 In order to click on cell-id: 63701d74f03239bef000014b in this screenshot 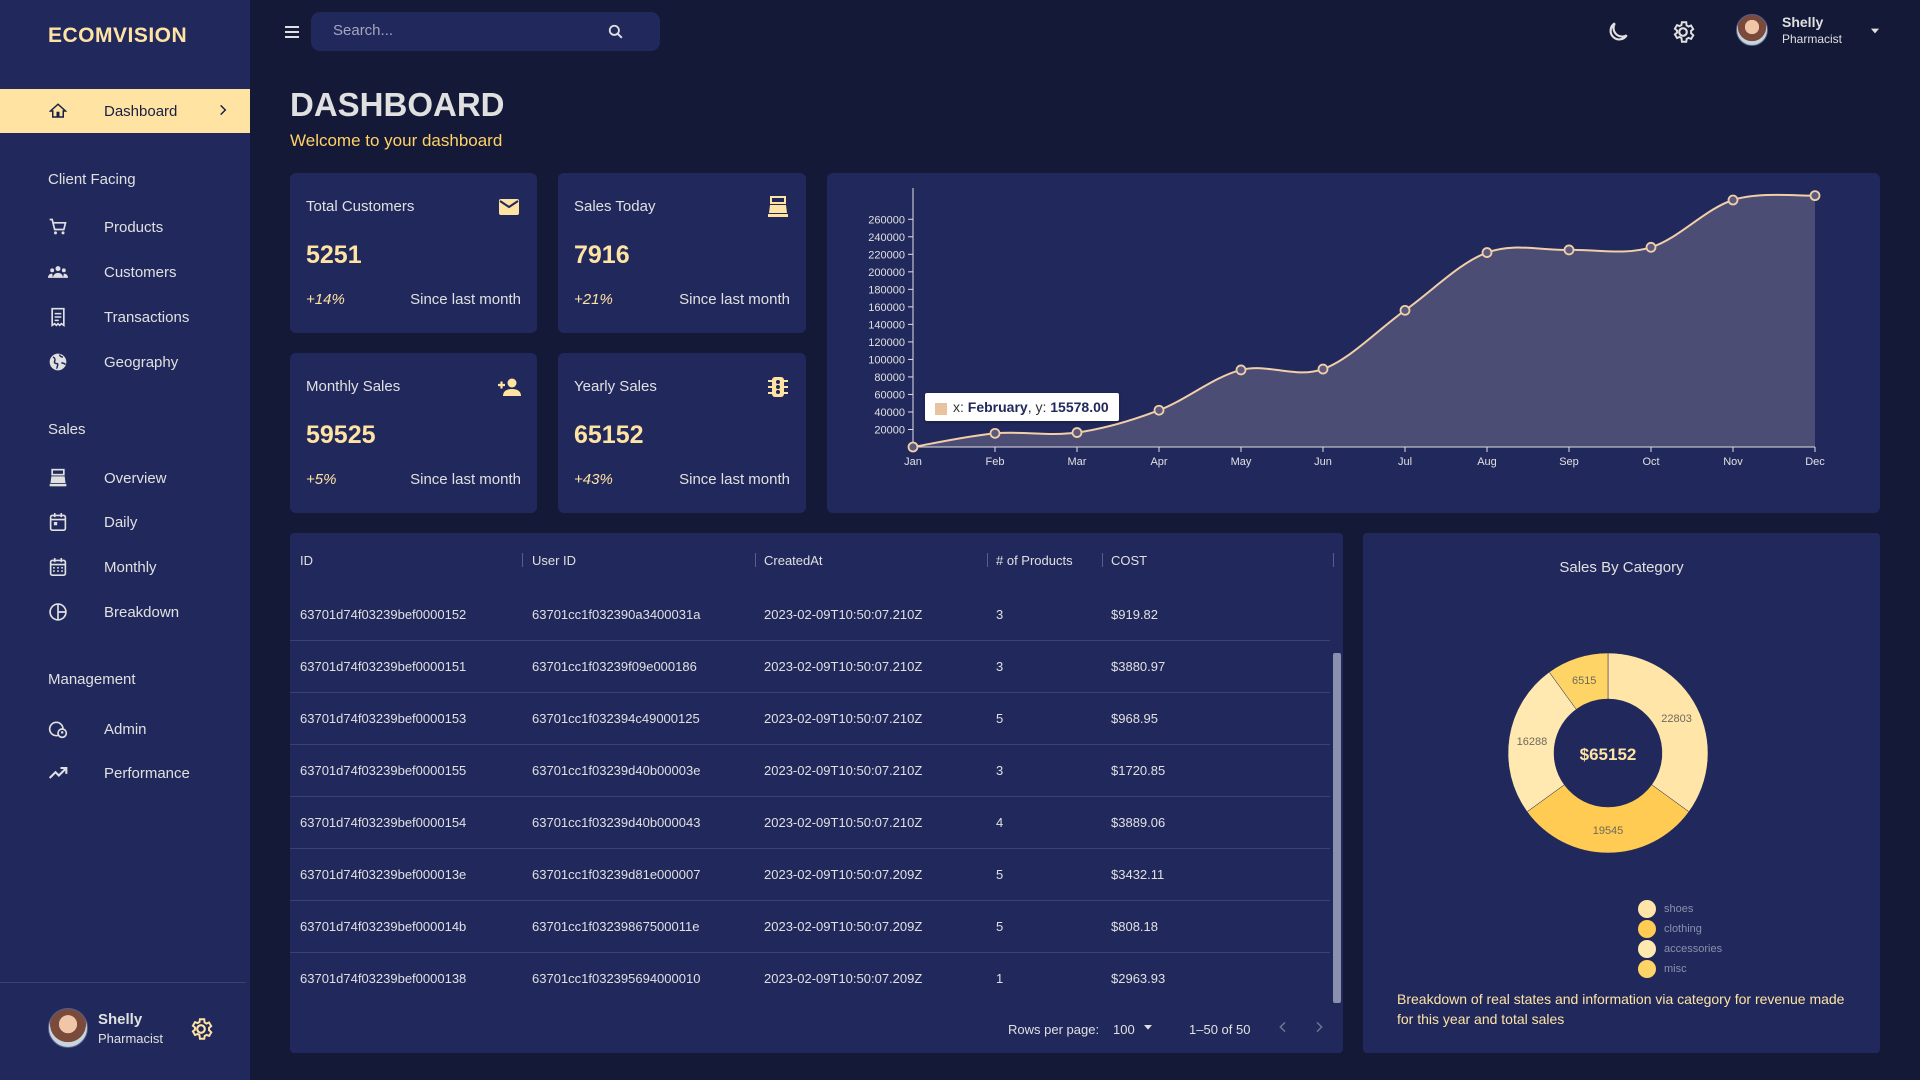, I will do `click(383, 926)`.